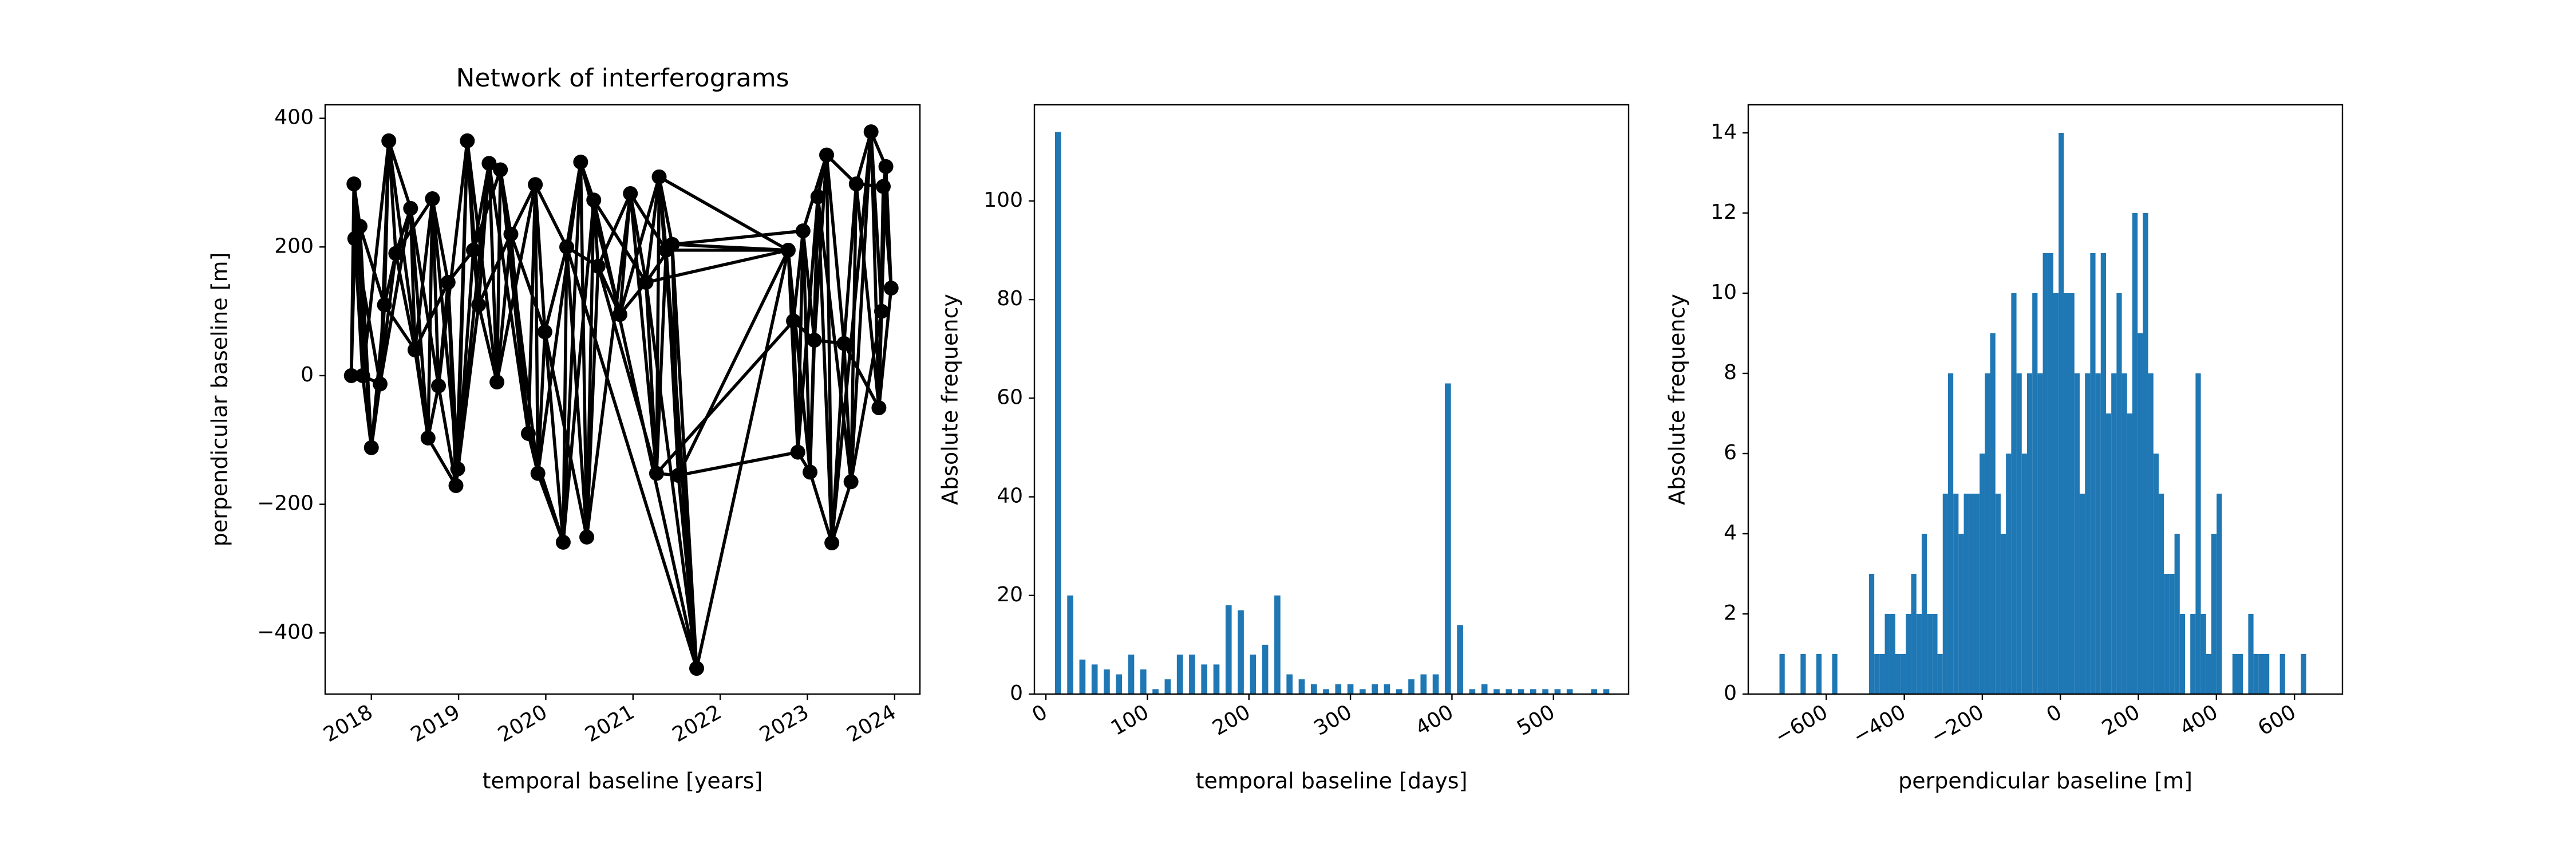 The height and width of the screenshot is (859, 2576). What do you see at coordinates (1730, 372) in the screenshot?
I see `y-tick-label: 8` at bounding box center [1730, 372].